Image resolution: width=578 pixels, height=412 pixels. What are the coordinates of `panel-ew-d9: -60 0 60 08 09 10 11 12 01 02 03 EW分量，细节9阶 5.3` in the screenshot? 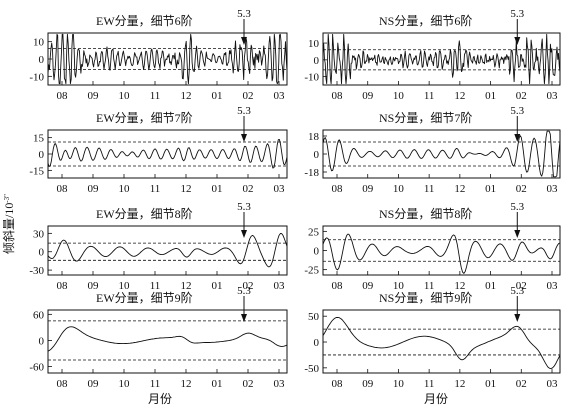 It's located at (158, 337).